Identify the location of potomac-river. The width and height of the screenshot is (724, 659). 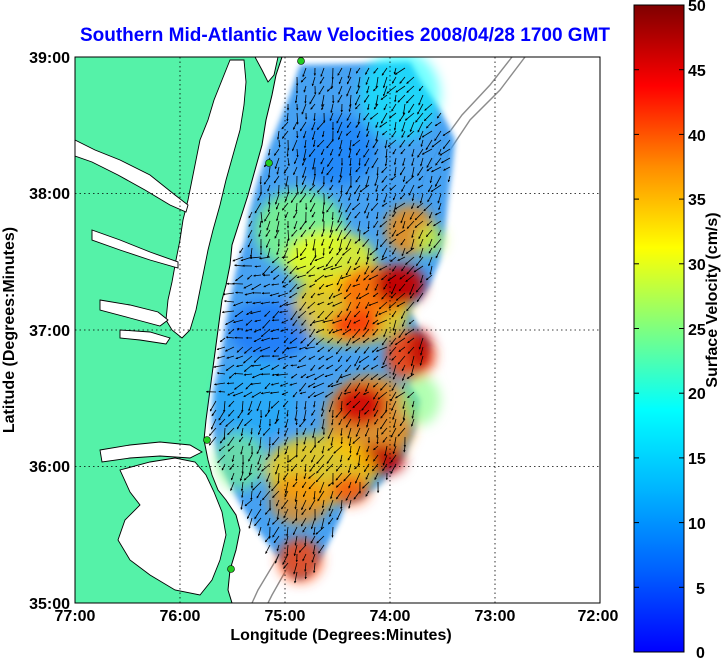
(132, 176).